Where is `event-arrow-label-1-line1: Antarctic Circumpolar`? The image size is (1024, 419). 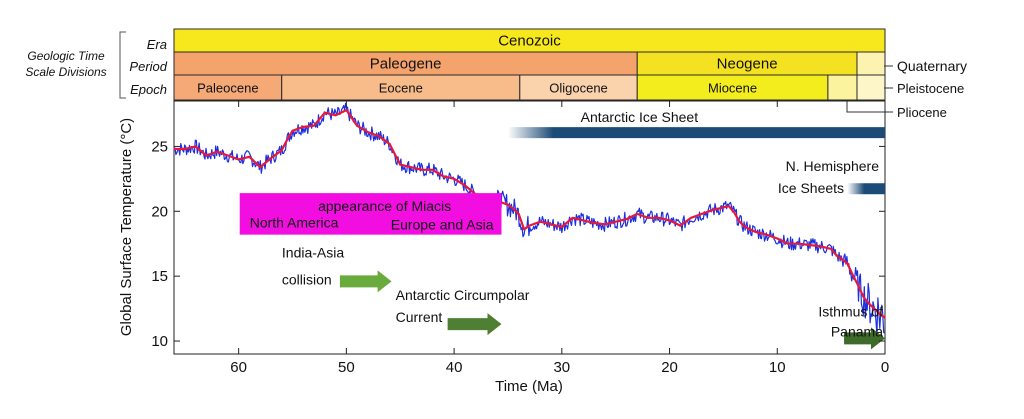
event-arrow-label-1-line1: Antarctic Circumpolar is located at coordinates (463, 295).